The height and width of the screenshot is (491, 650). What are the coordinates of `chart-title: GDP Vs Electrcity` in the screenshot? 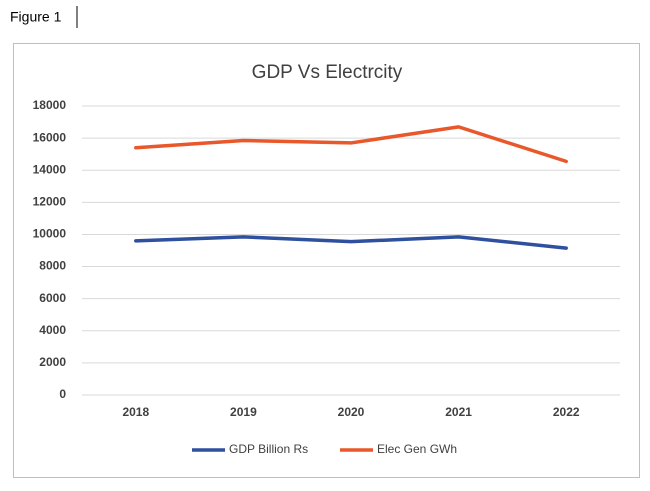 It's located at (327, 72).